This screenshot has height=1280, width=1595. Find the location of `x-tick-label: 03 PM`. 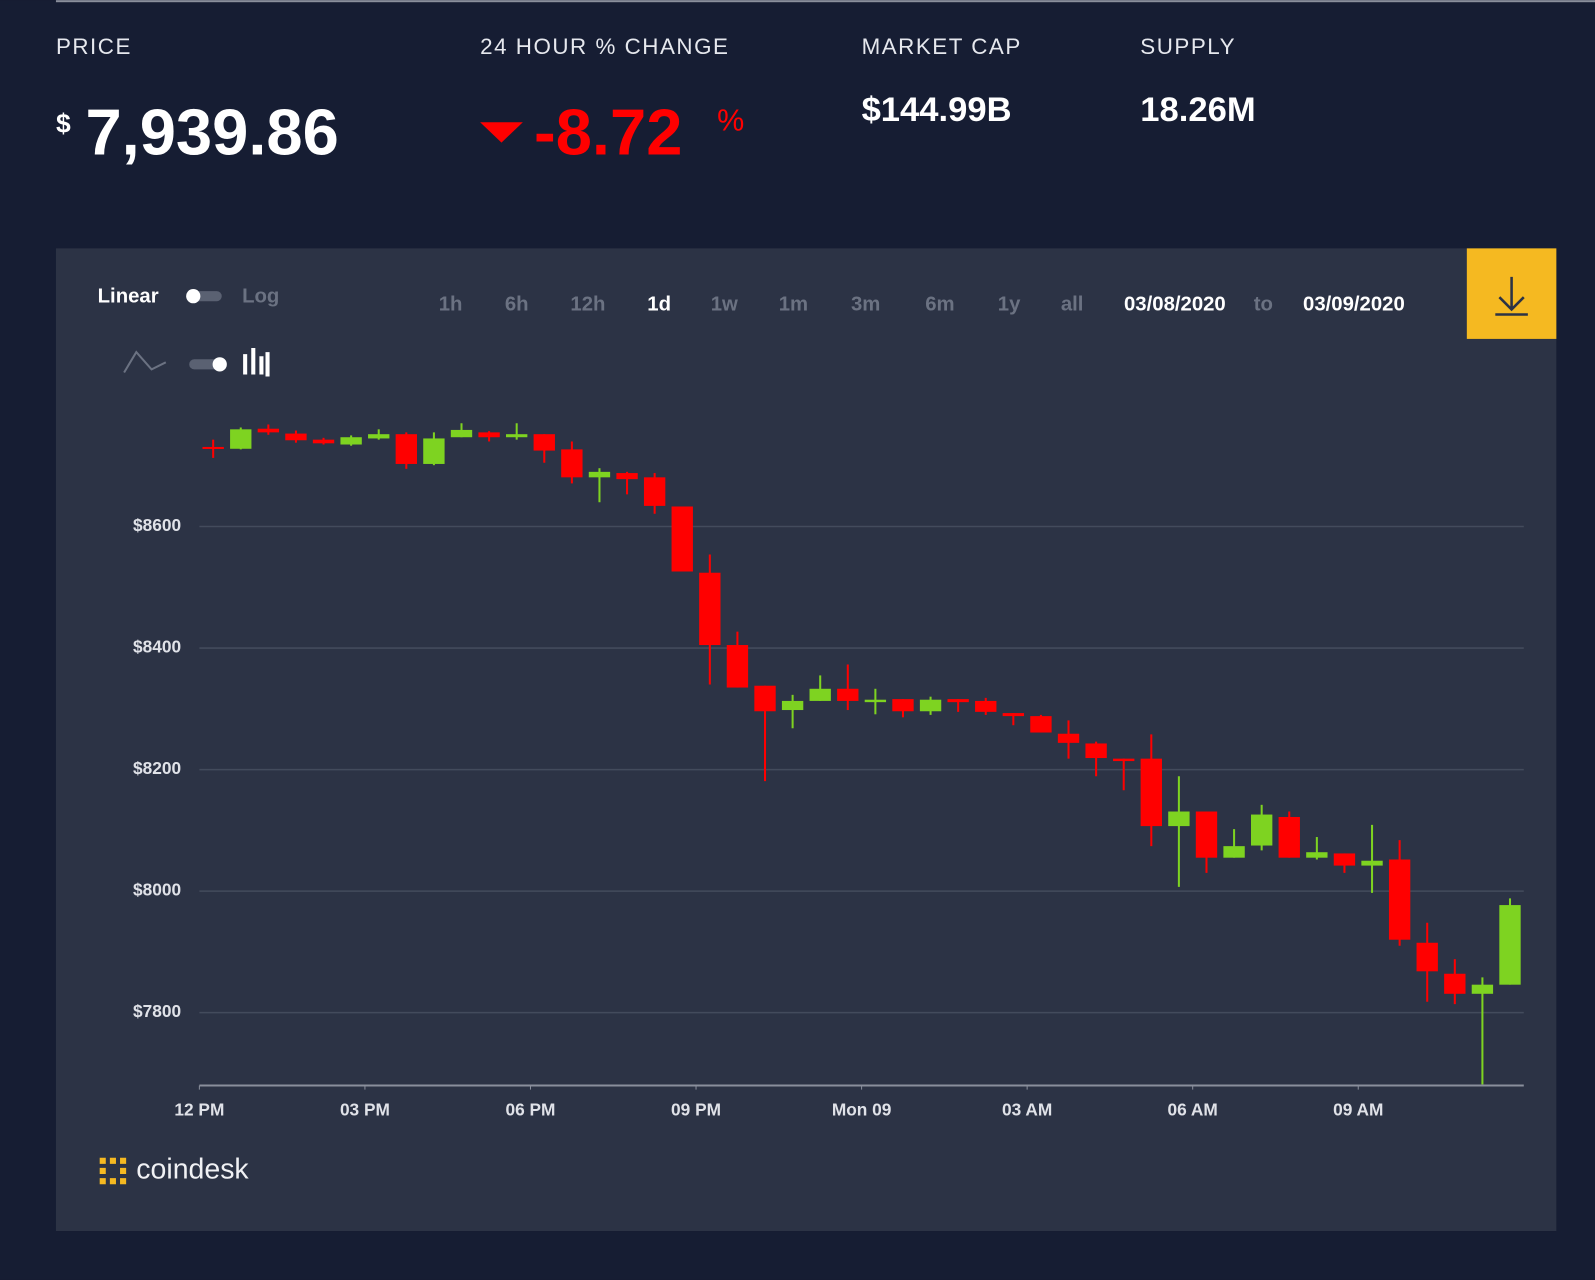

x-tick-label: 03 PM is located at coordinates (365, 1110).